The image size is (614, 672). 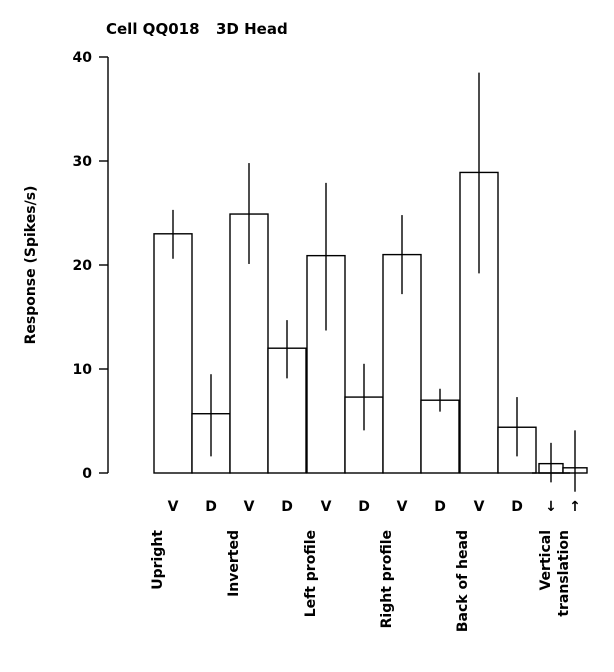 I want to click on y-axis-label: Response (Spikes/s), so click(x=31, y=265).